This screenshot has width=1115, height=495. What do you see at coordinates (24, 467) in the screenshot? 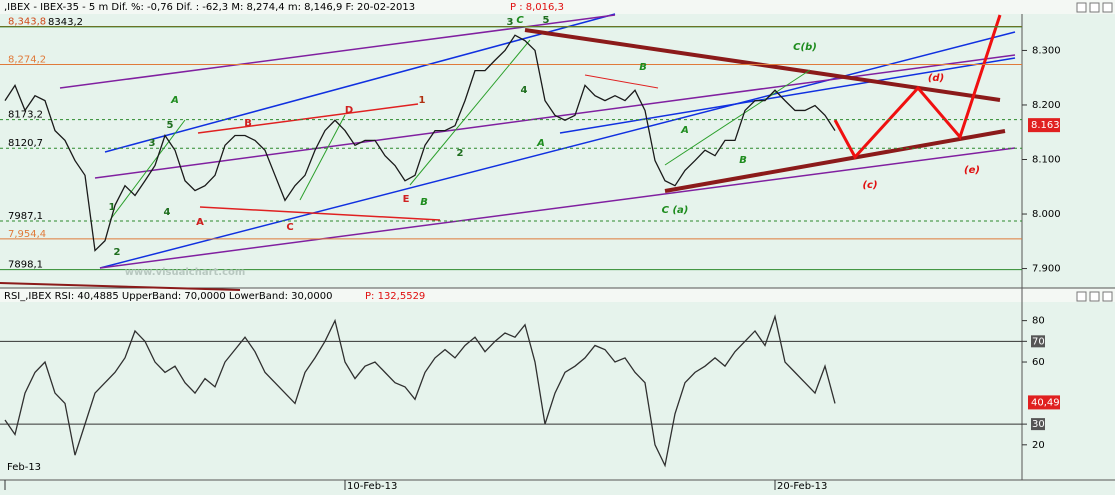
I see `x-tick-label: Feb-13` at bounding box center [24, 467].